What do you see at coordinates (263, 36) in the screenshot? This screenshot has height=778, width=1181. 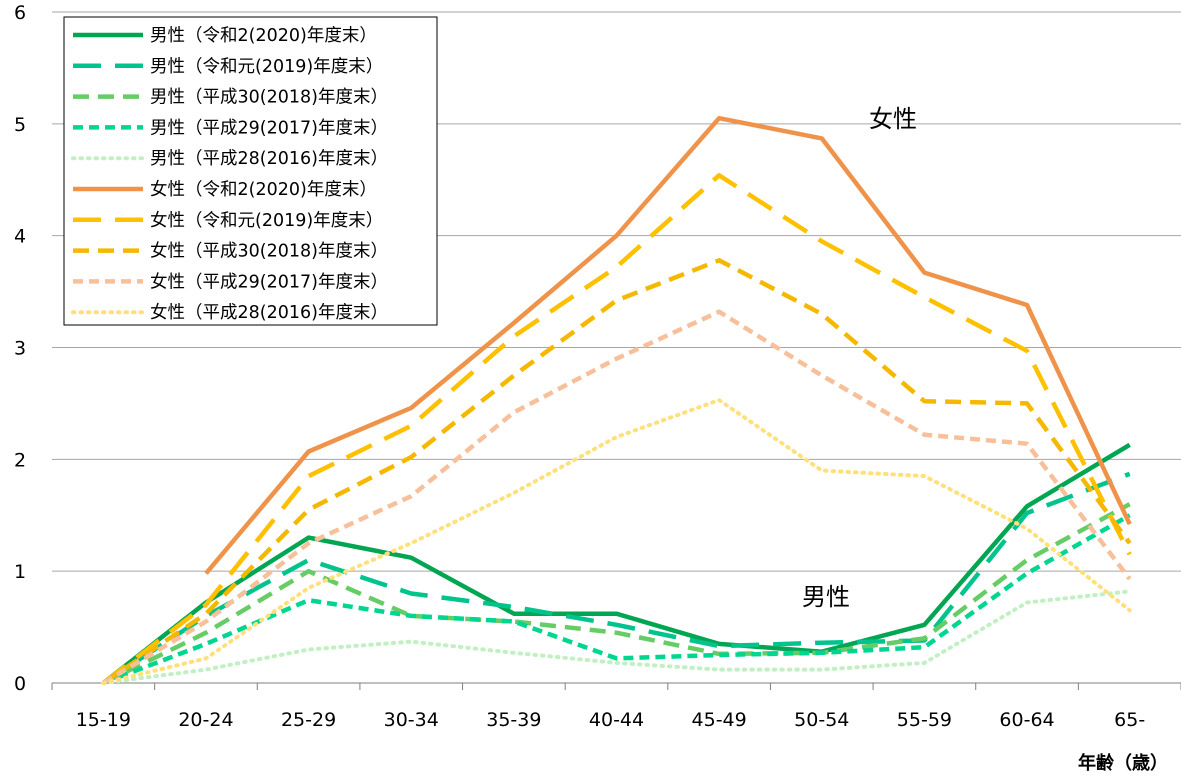 I see `legend-label: 男性（令和2(2020)年度末）` at bounding box center [263, 36].